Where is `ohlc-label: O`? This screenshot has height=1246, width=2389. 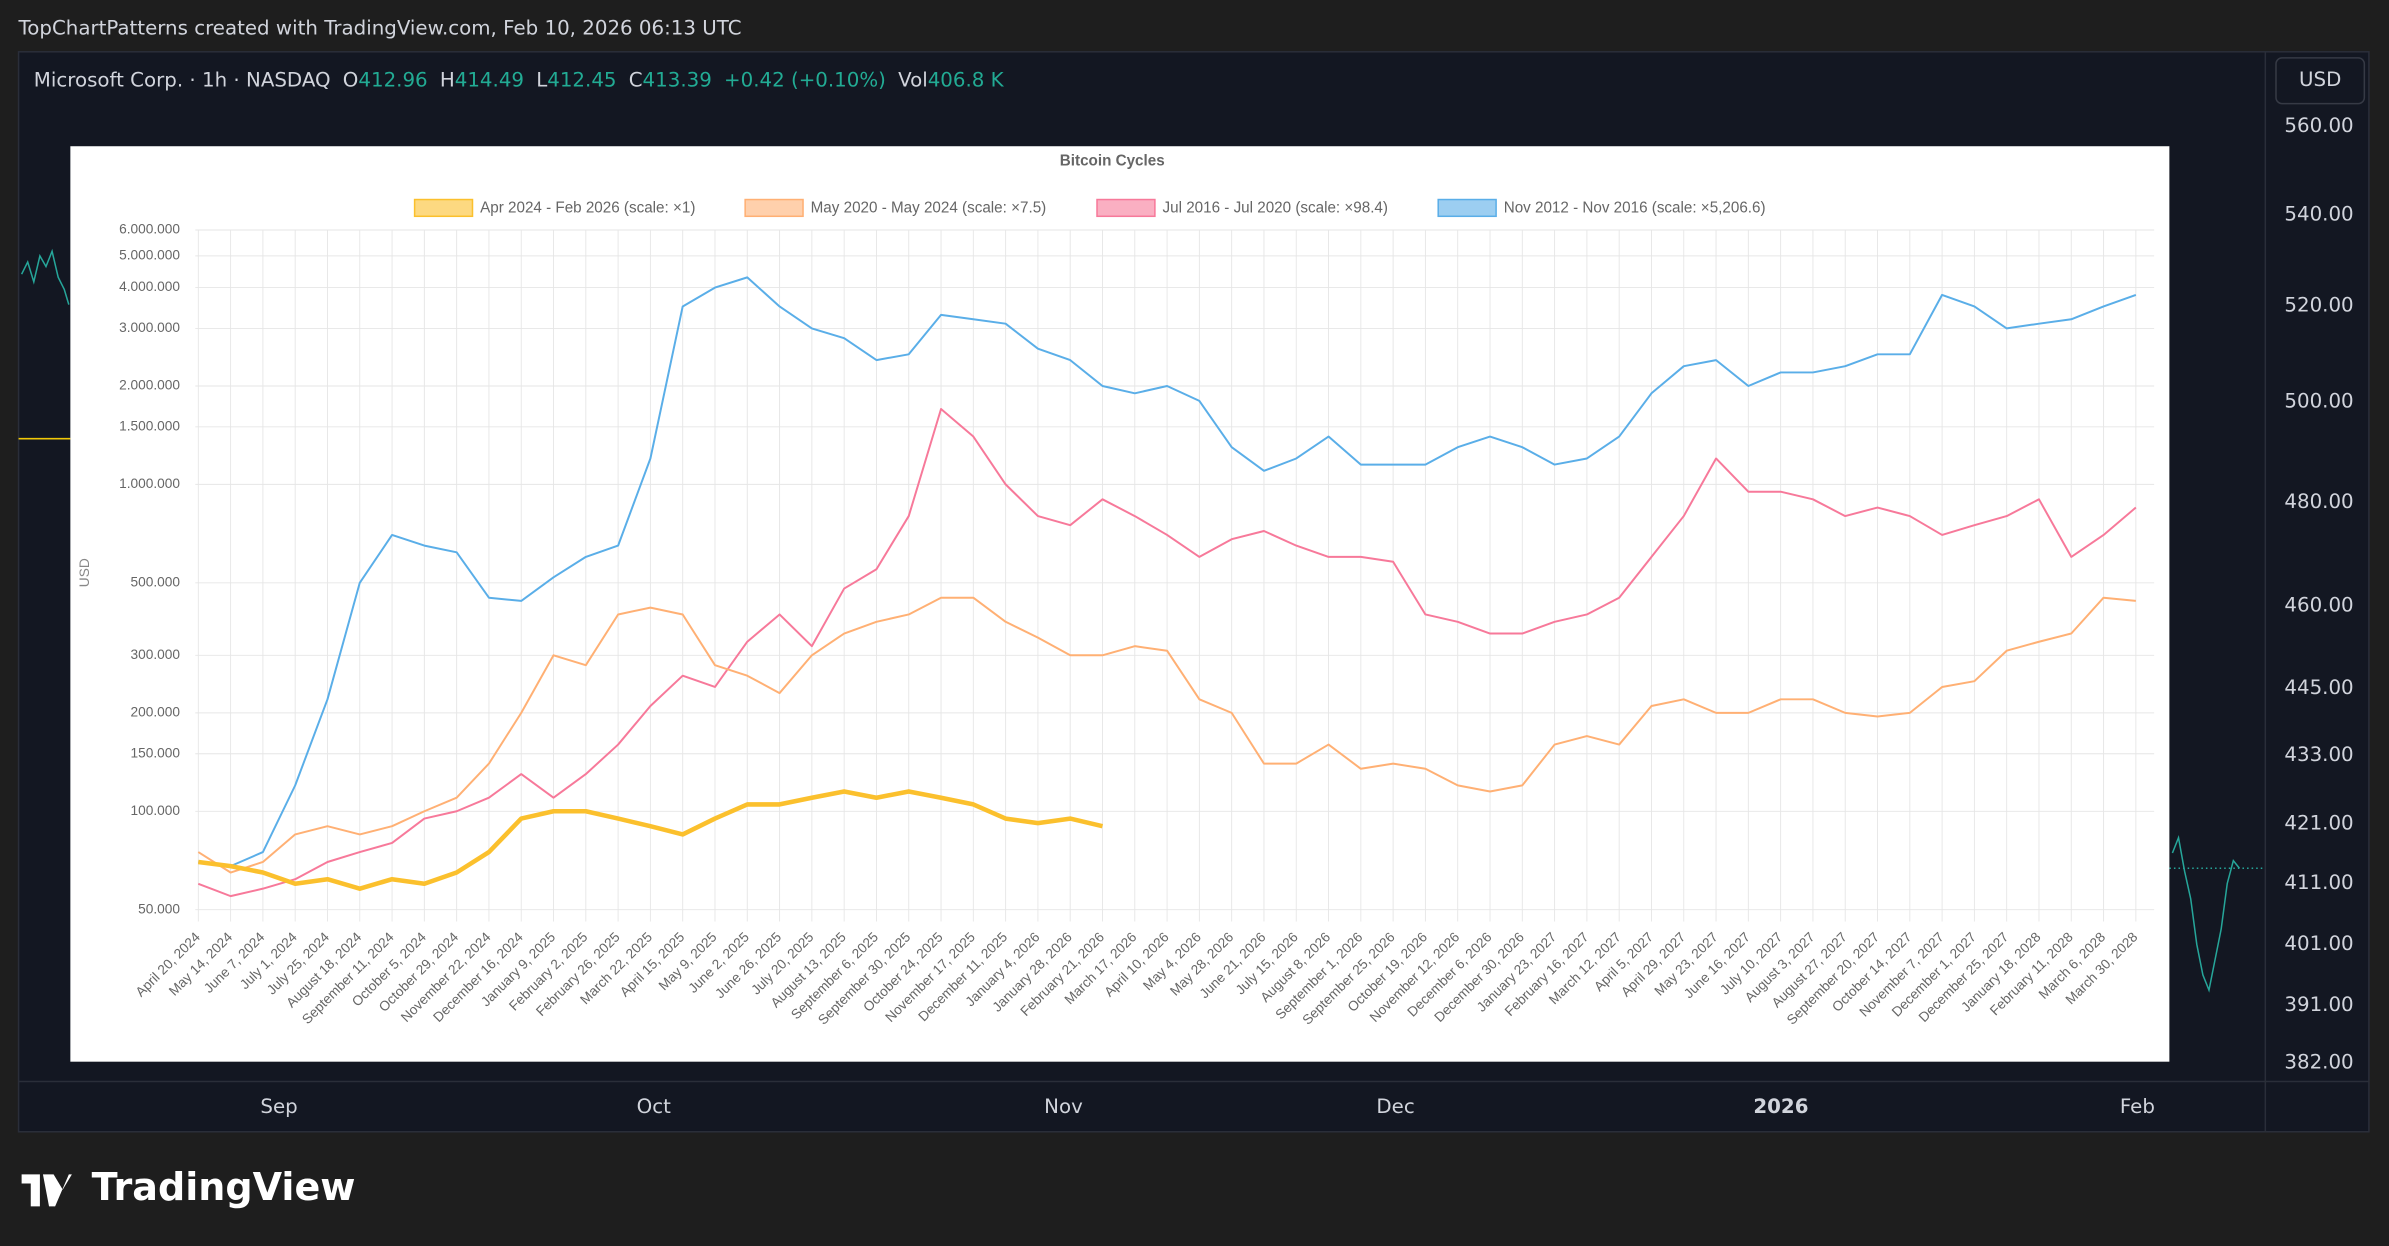
ohlc-label: O is located at coordinates (351, 79).